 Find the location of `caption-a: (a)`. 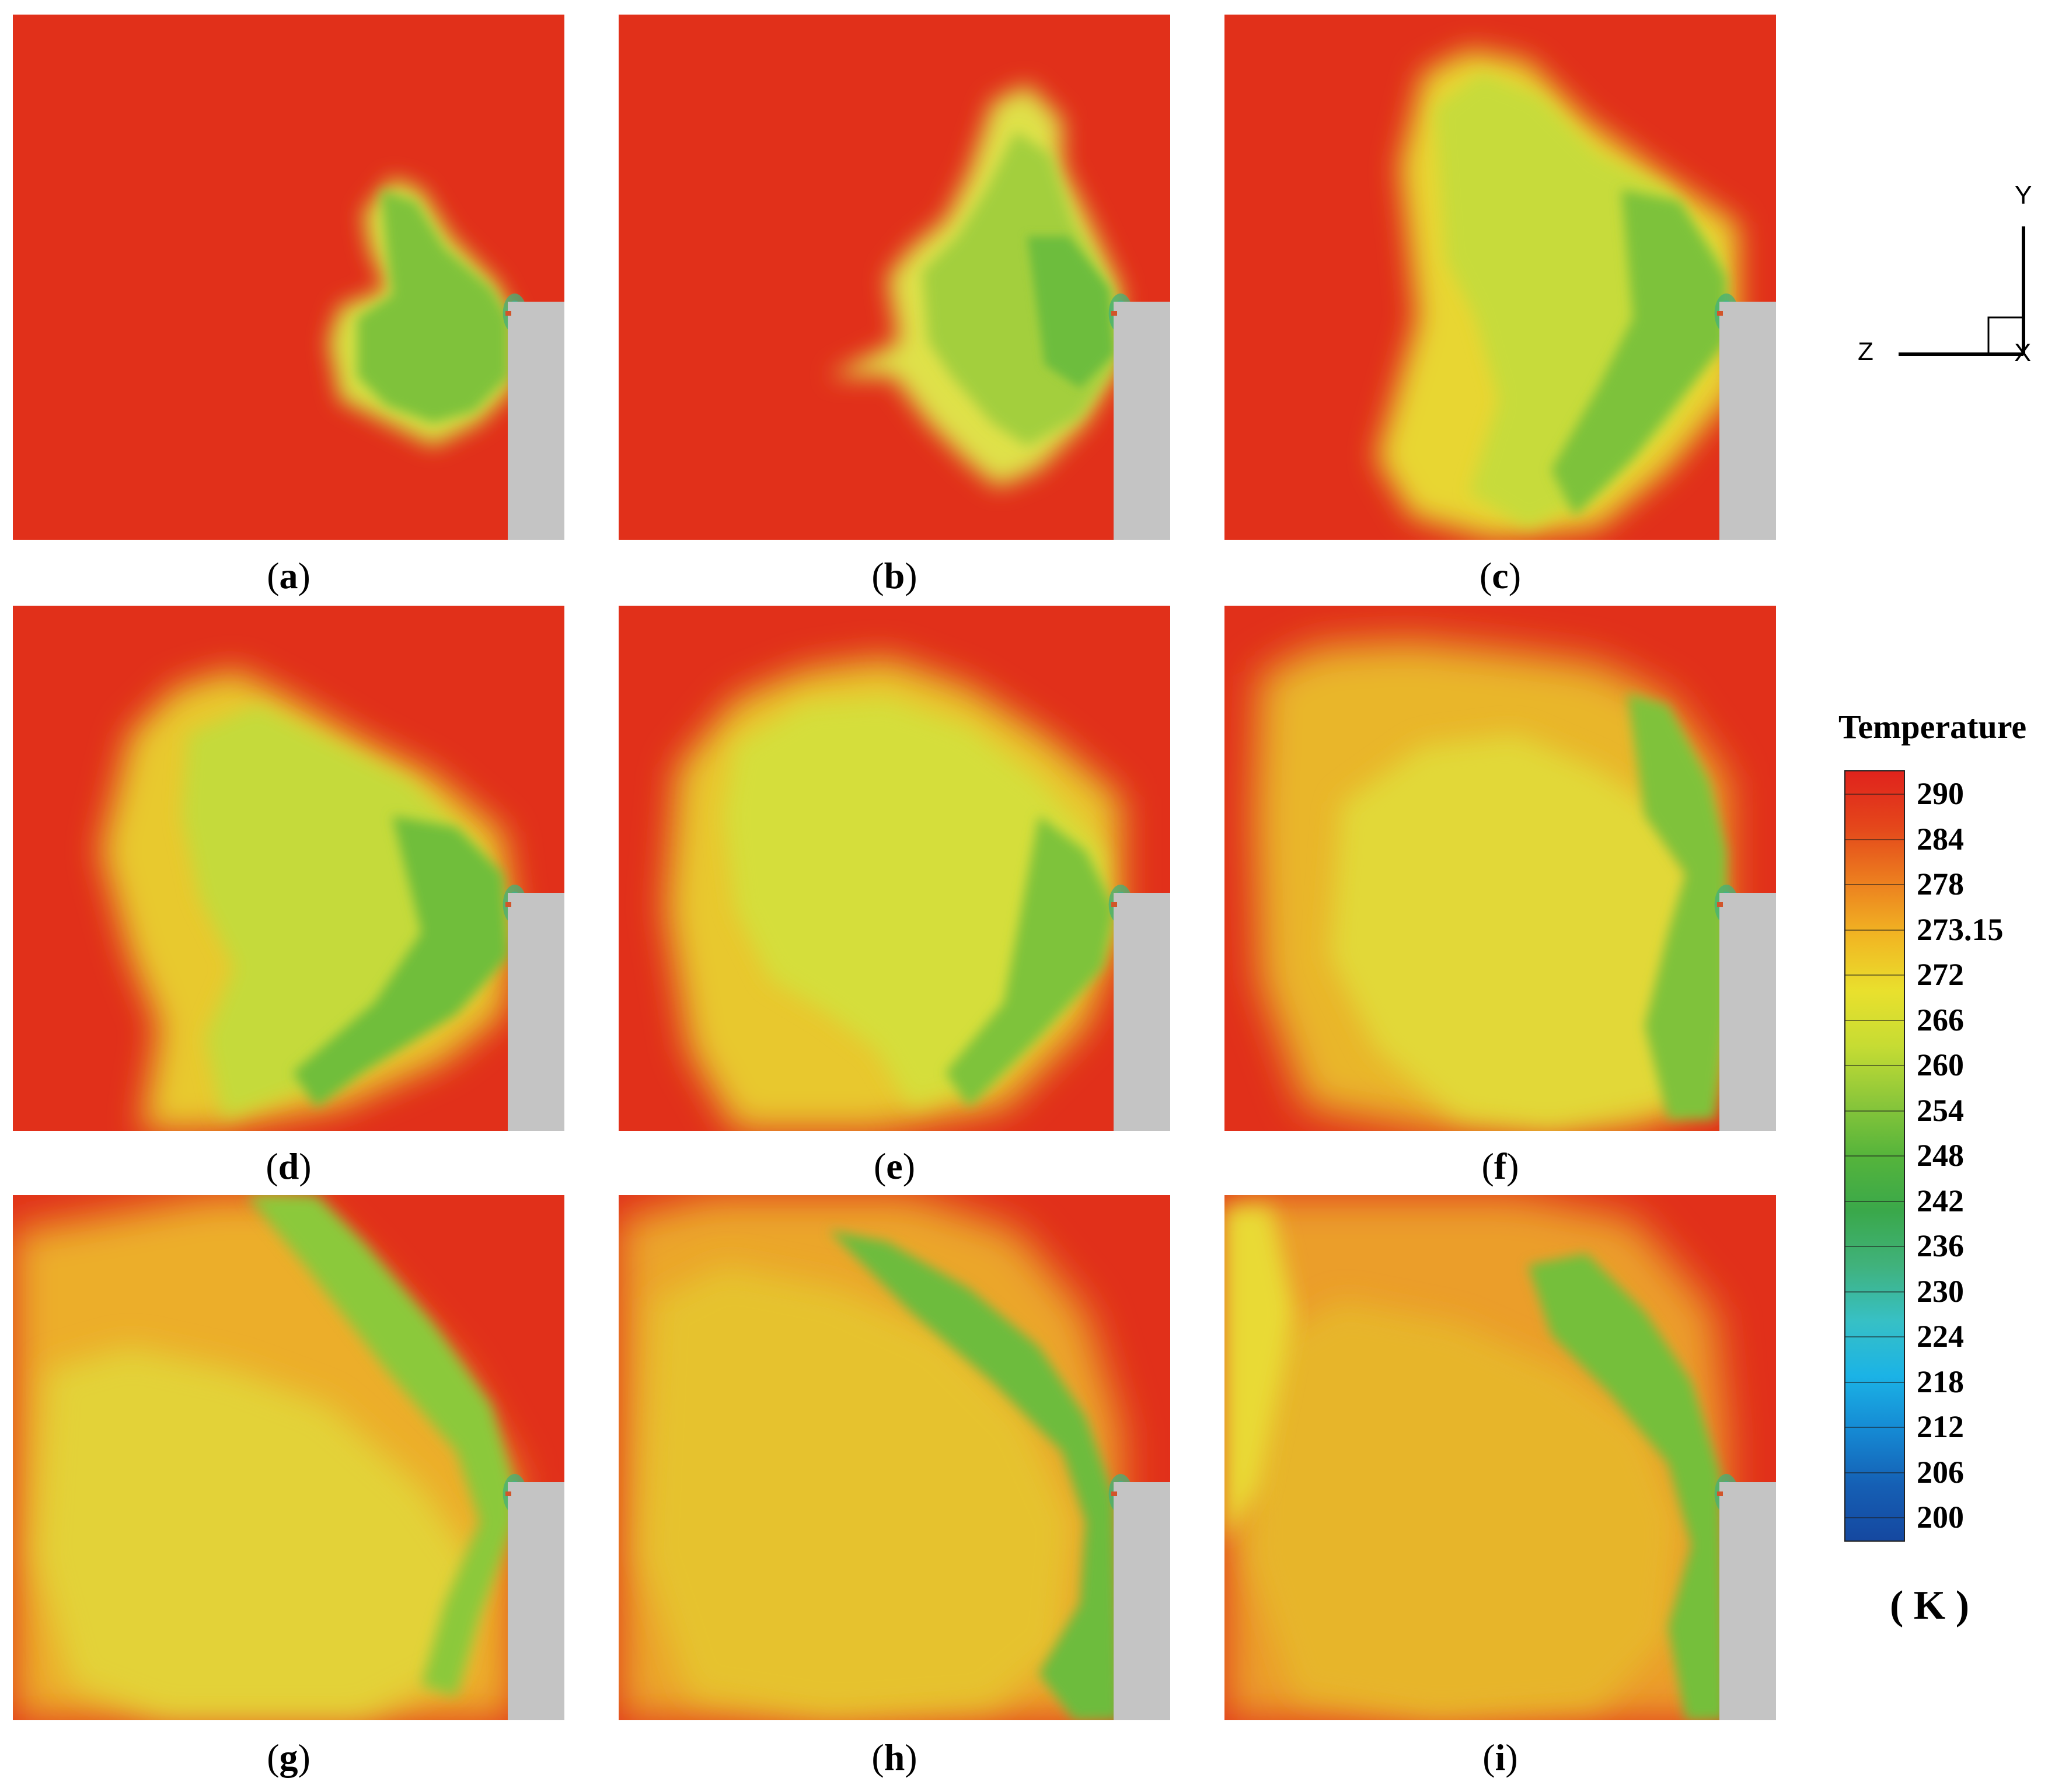

caption-a: (a) is located at coordinates (288, 575).